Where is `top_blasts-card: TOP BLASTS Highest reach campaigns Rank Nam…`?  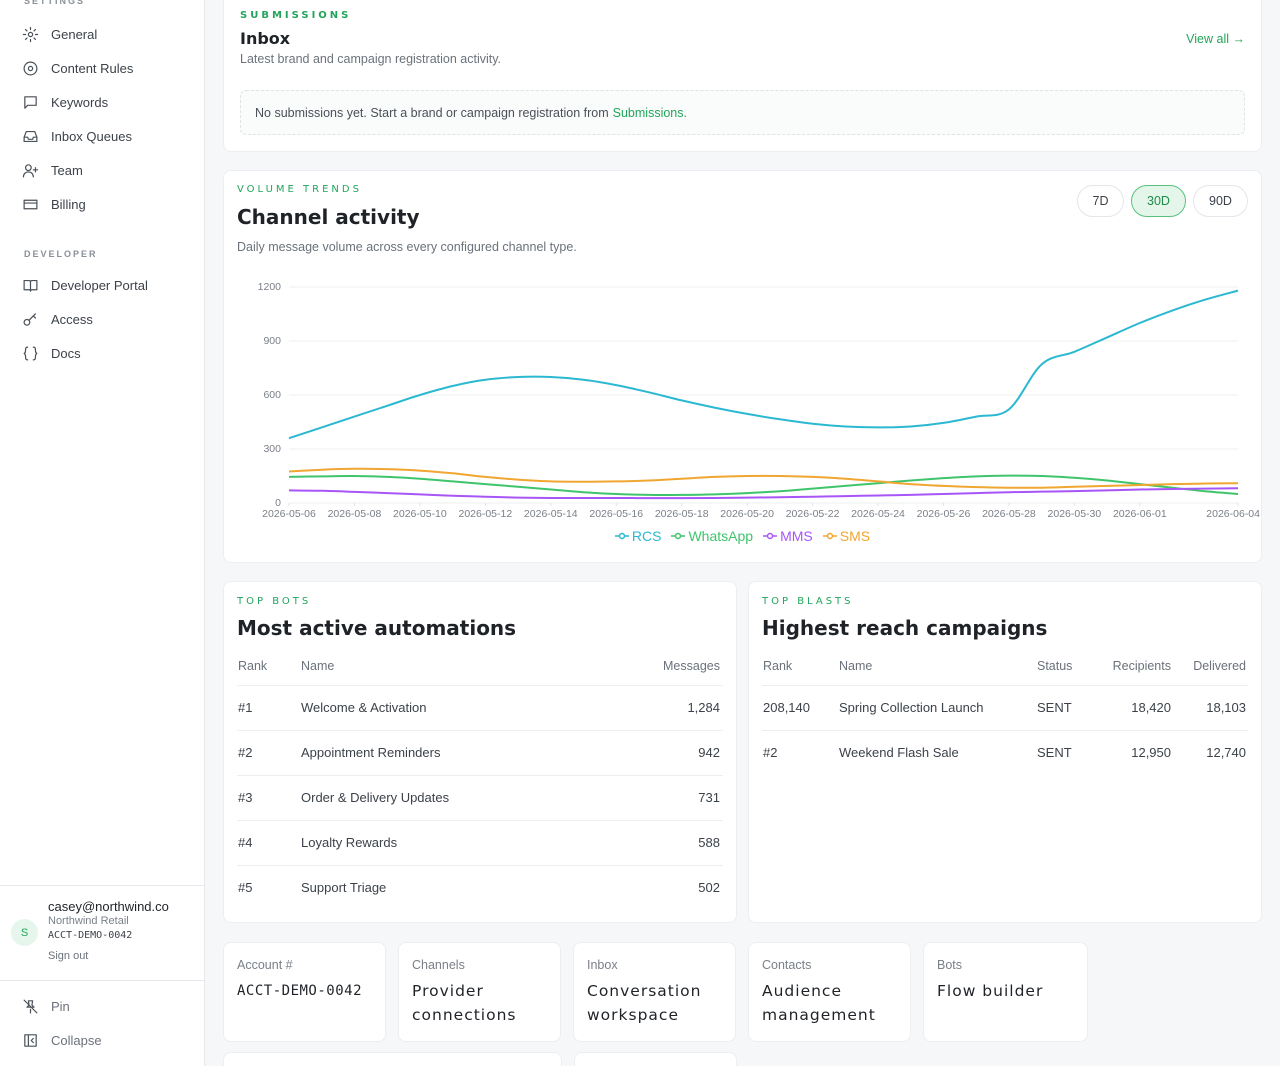 top_blasts-card: TOP BLASTS Highest reach campaigns Rank Nam… is located at coordinates (1005, 752).